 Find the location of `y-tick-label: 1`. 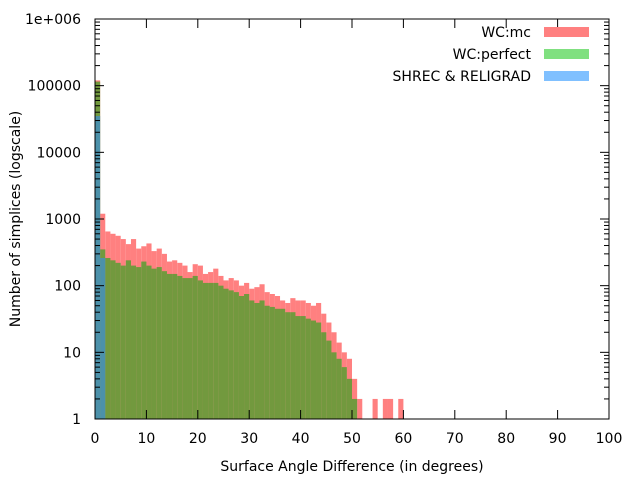

y-tick-label: 1 is located at coordinates (76, 420).